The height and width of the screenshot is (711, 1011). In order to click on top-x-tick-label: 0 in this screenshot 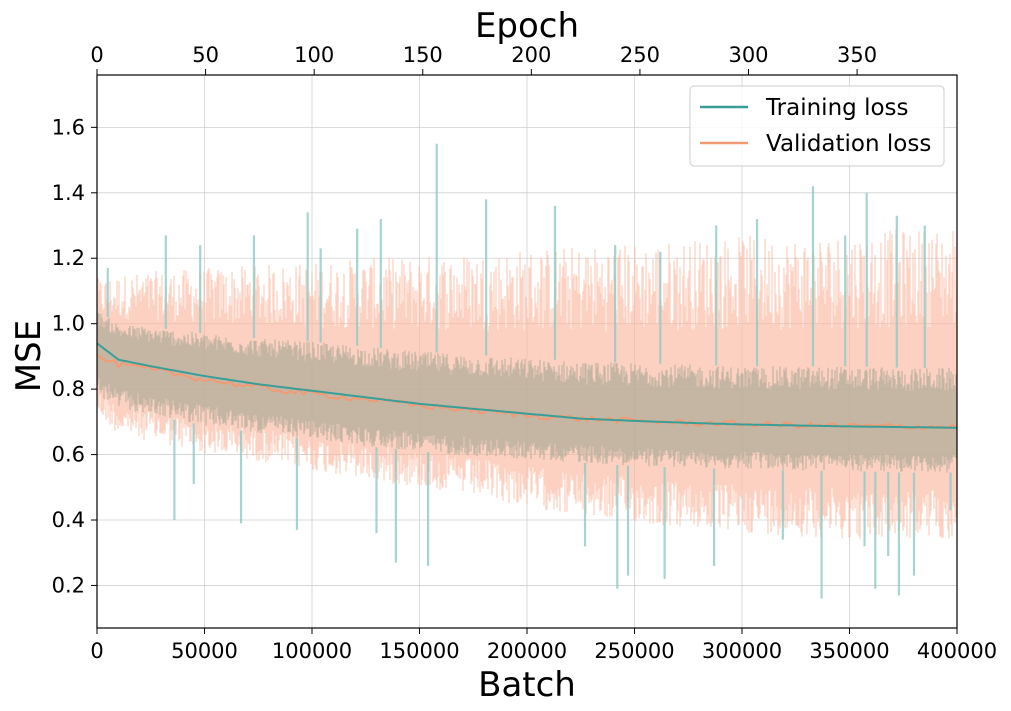, I will do `click(96, 55)`.